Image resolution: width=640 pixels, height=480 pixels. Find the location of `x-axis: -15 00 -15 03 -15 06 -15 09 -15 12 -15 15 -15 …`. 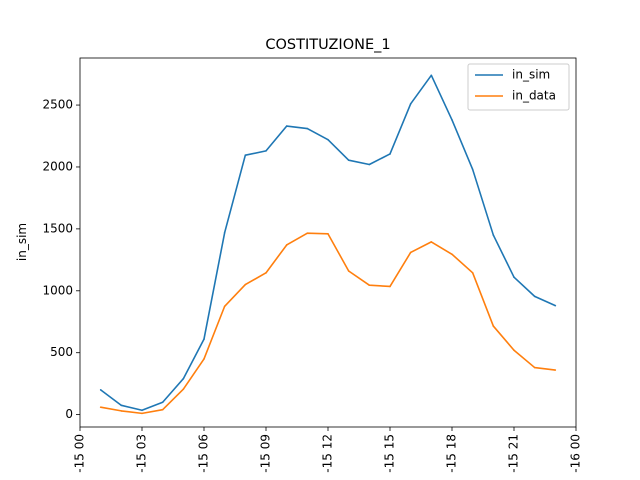

x-axis: -15 00 -15 03 -15 06 -15 09 -15 12 -15 15 -15 … is located at coordinates (328, 450).